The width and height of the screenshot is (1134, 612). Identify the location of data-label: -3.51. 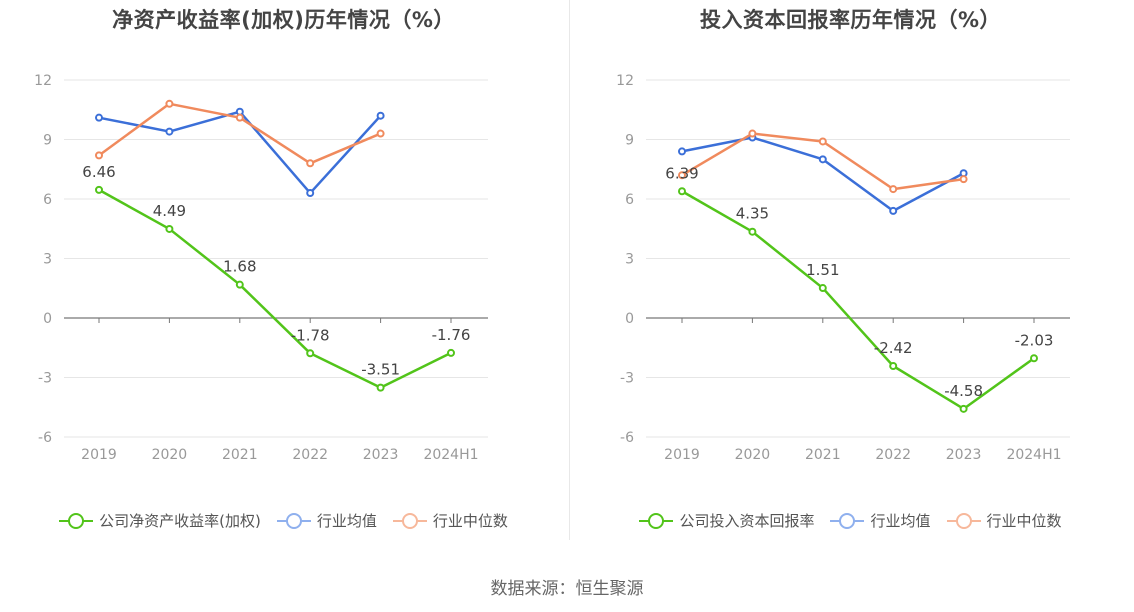
(380, 370).